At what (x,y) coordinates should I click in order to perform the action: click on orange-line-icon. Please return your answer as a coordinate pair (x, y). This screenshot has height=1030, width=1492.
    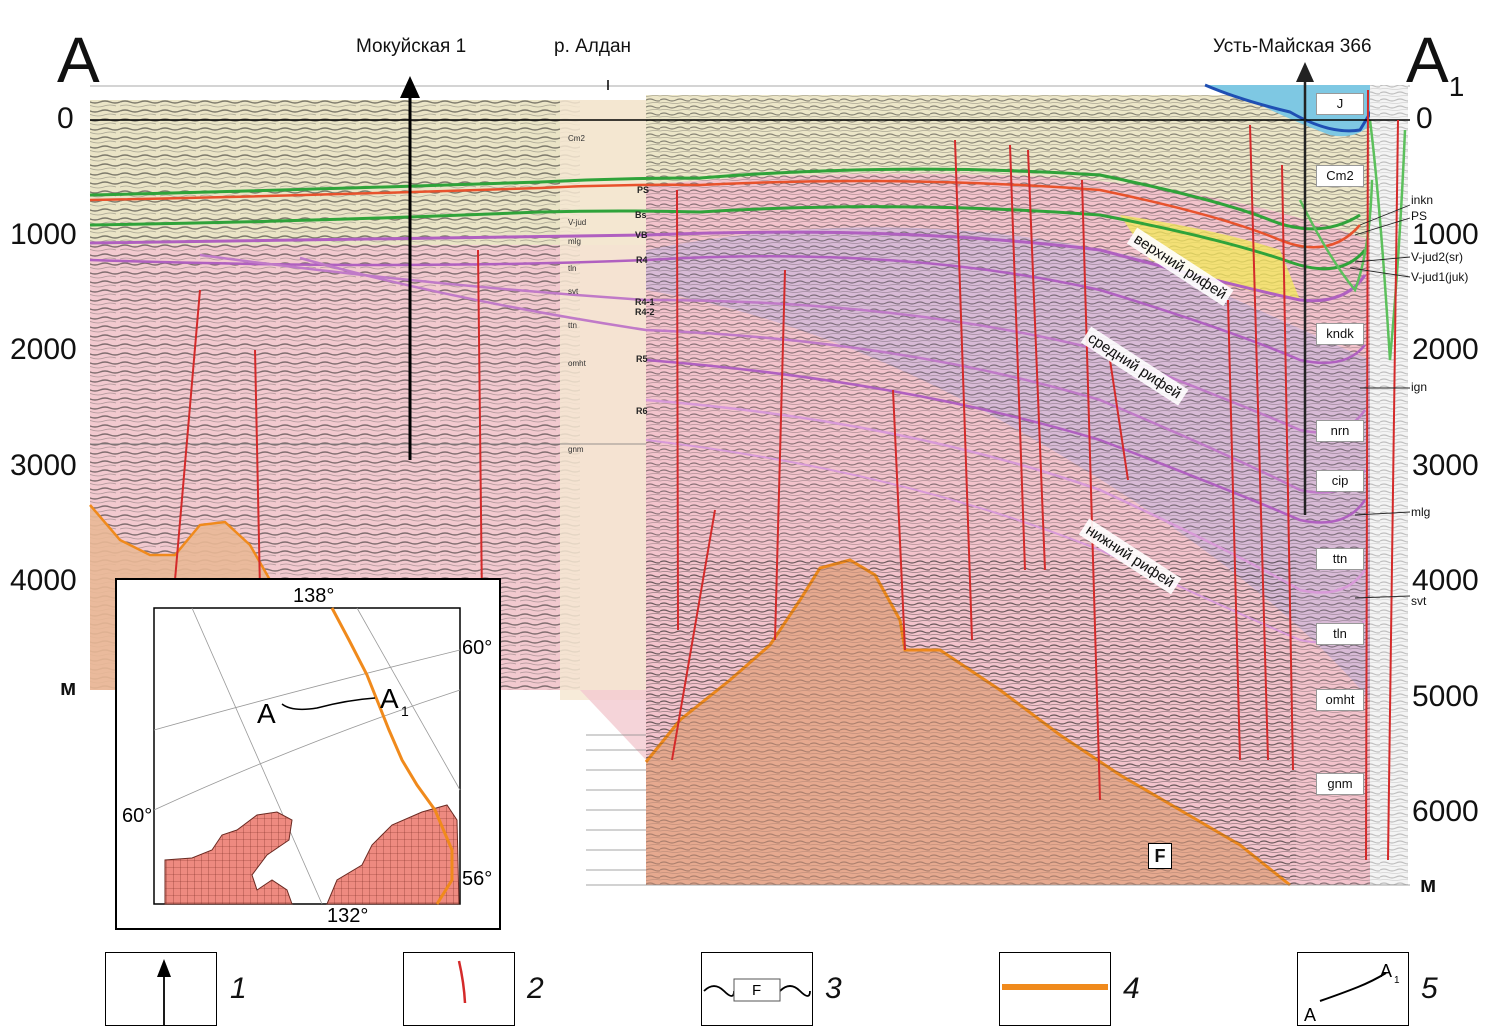
    Looking at the image, I should click on (1055, 989).